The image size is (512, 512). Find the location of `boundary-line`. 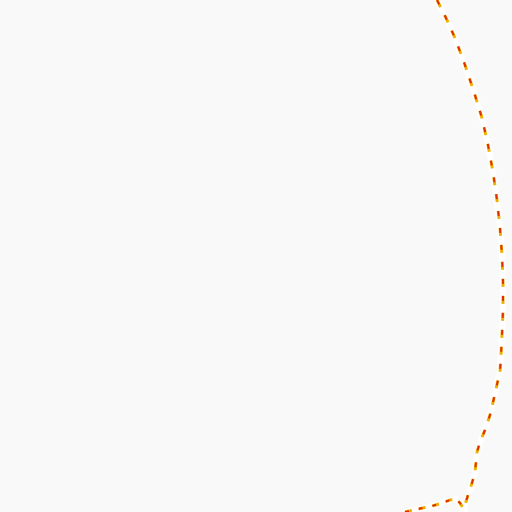

boundary-line is located at coordinates (470, 256).